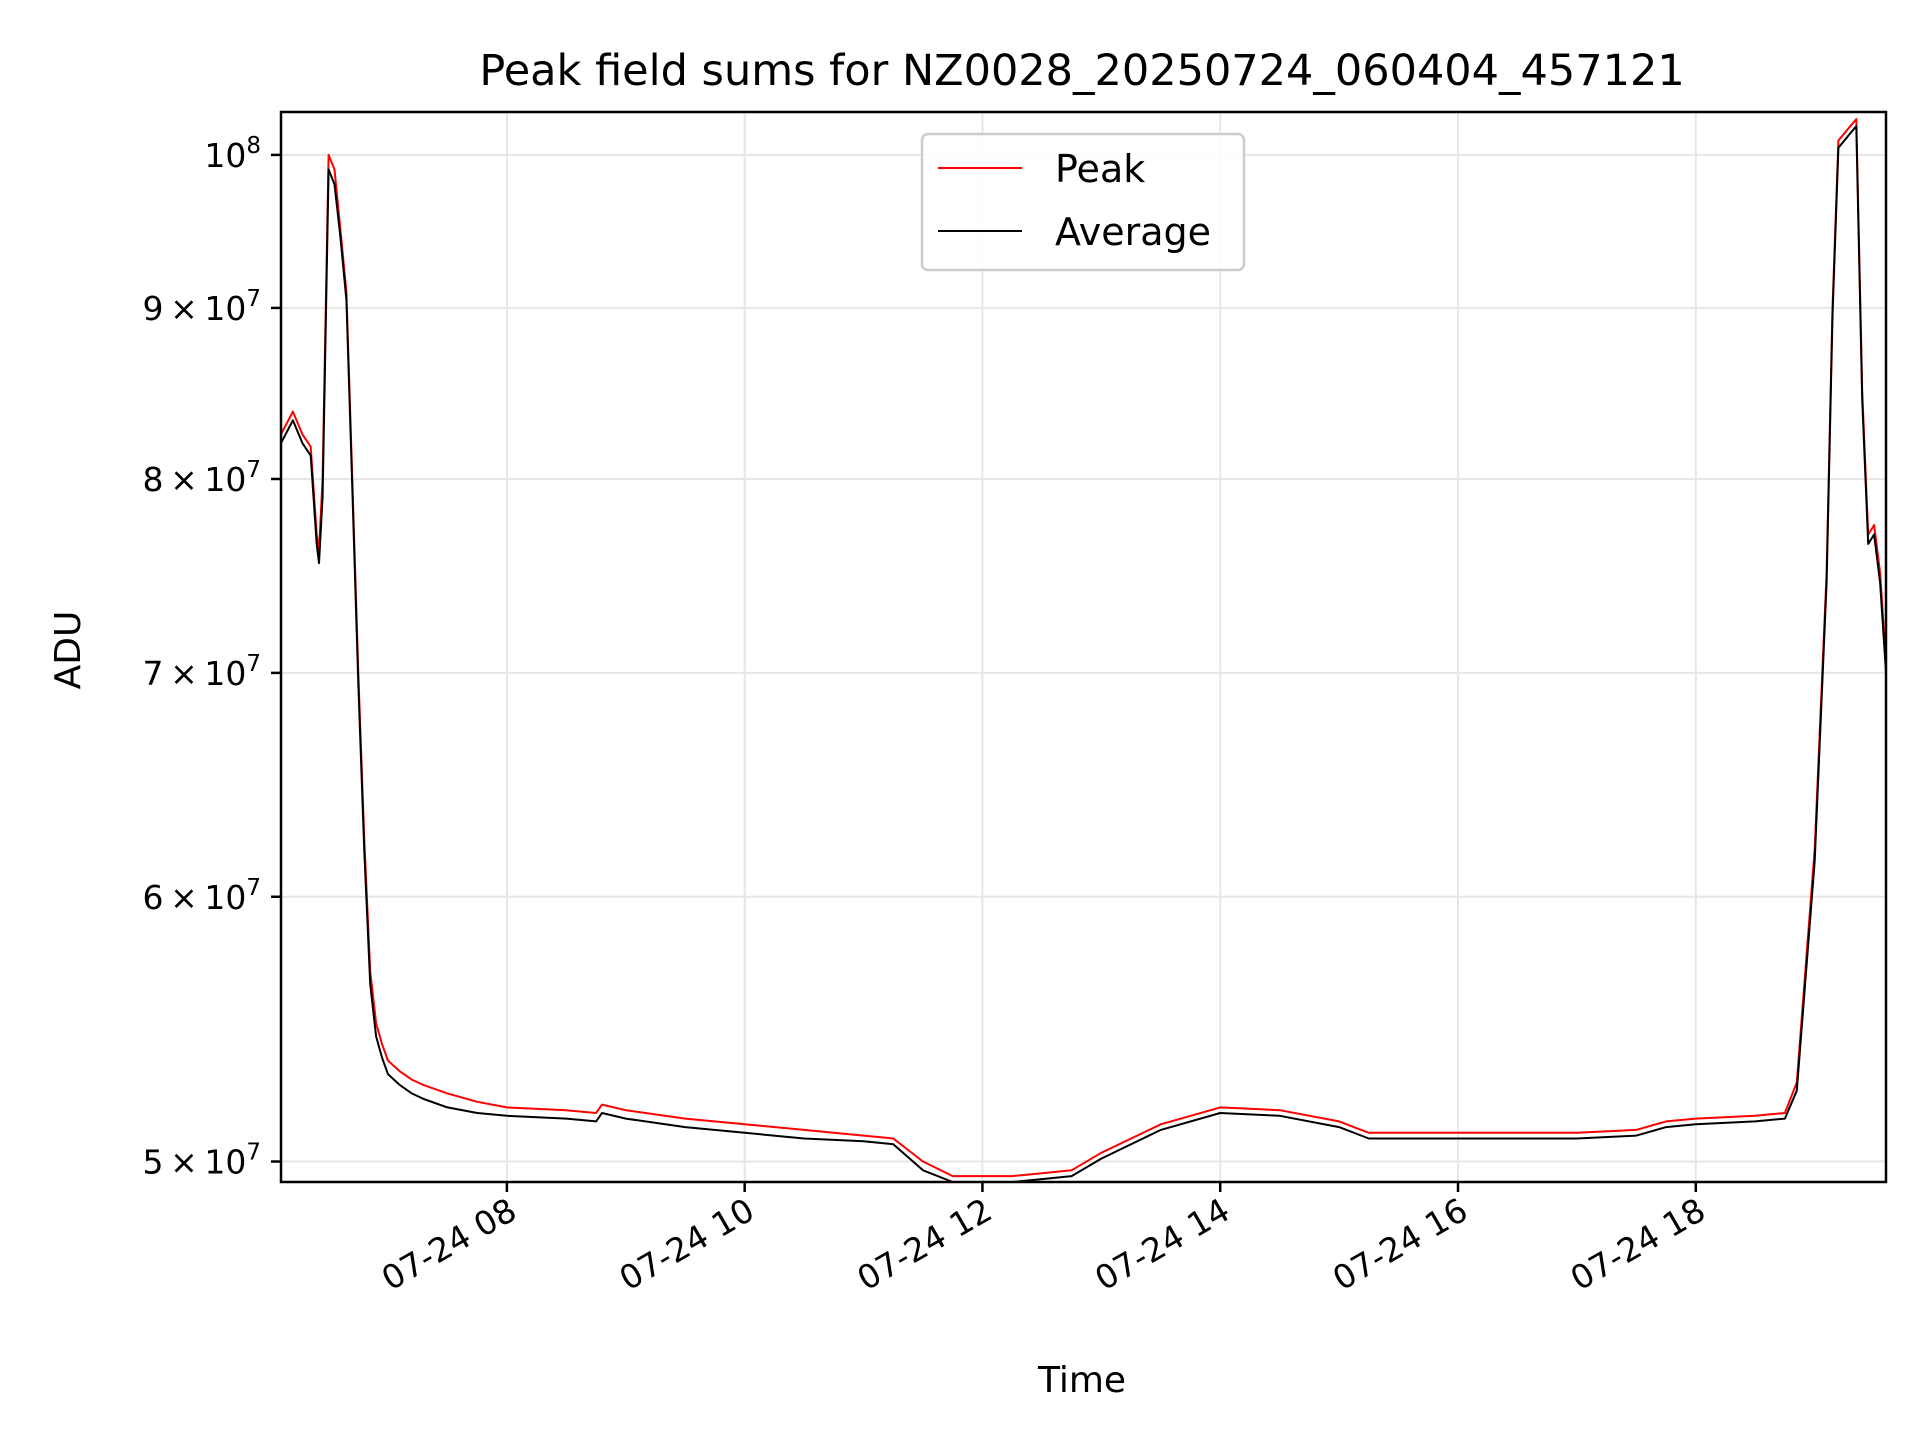 This screenshot has width=1920, height=1440. I want to click on y-tick-label: 6 × 107, so click(202, 896).